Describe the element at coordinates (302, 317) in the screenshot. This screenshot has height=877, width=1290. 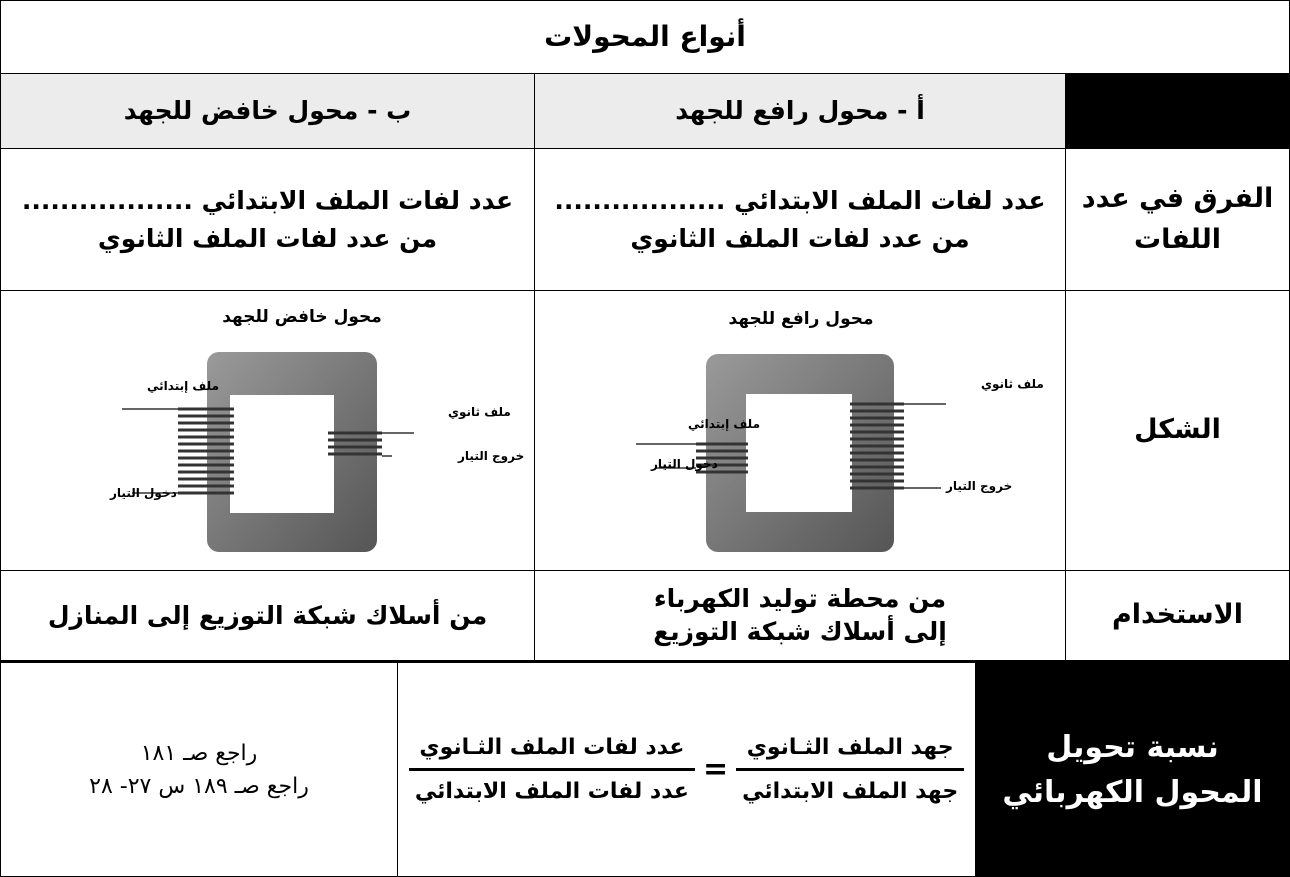
I see `diagram-title: محول خافض للجهد` at that location.